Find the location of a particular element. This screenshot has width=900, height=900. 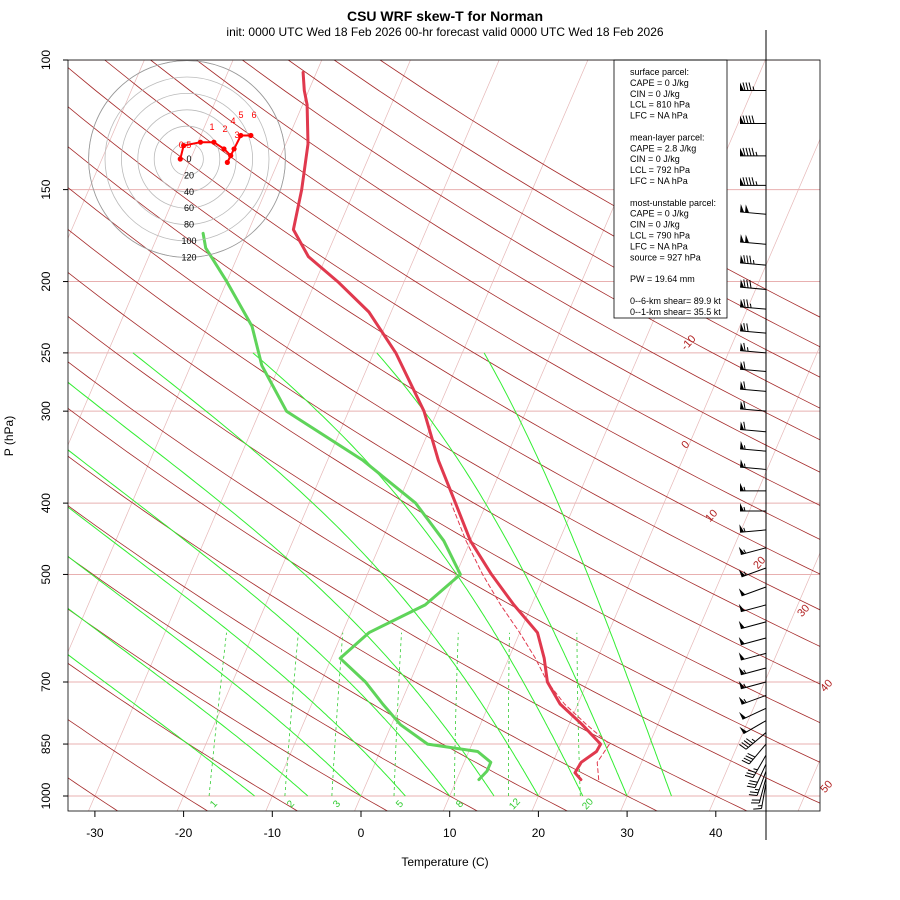

y-tick-label: 1000 is located at coordinates (46, 795).